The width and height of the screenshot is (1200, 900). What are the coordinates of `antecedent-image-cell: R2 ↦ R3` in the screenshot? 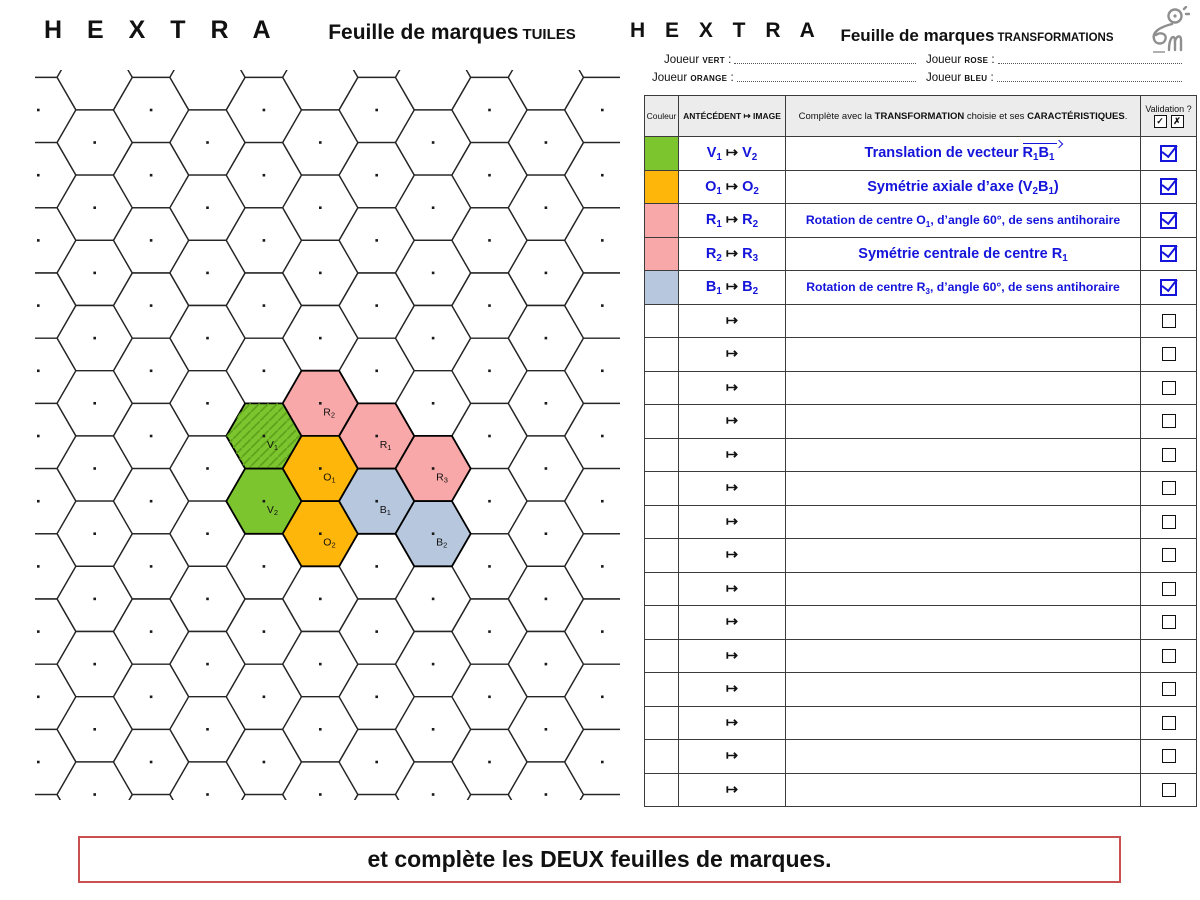 It's located at (732, 253).